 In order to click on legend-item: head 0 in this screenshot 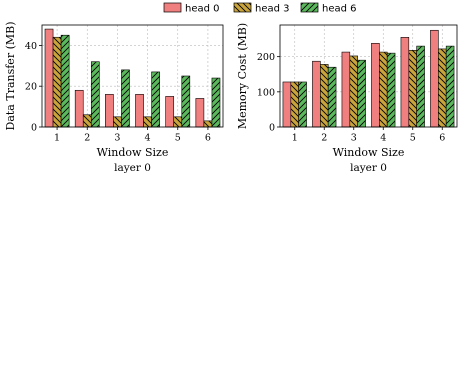, I will do `click(191, 8)`.